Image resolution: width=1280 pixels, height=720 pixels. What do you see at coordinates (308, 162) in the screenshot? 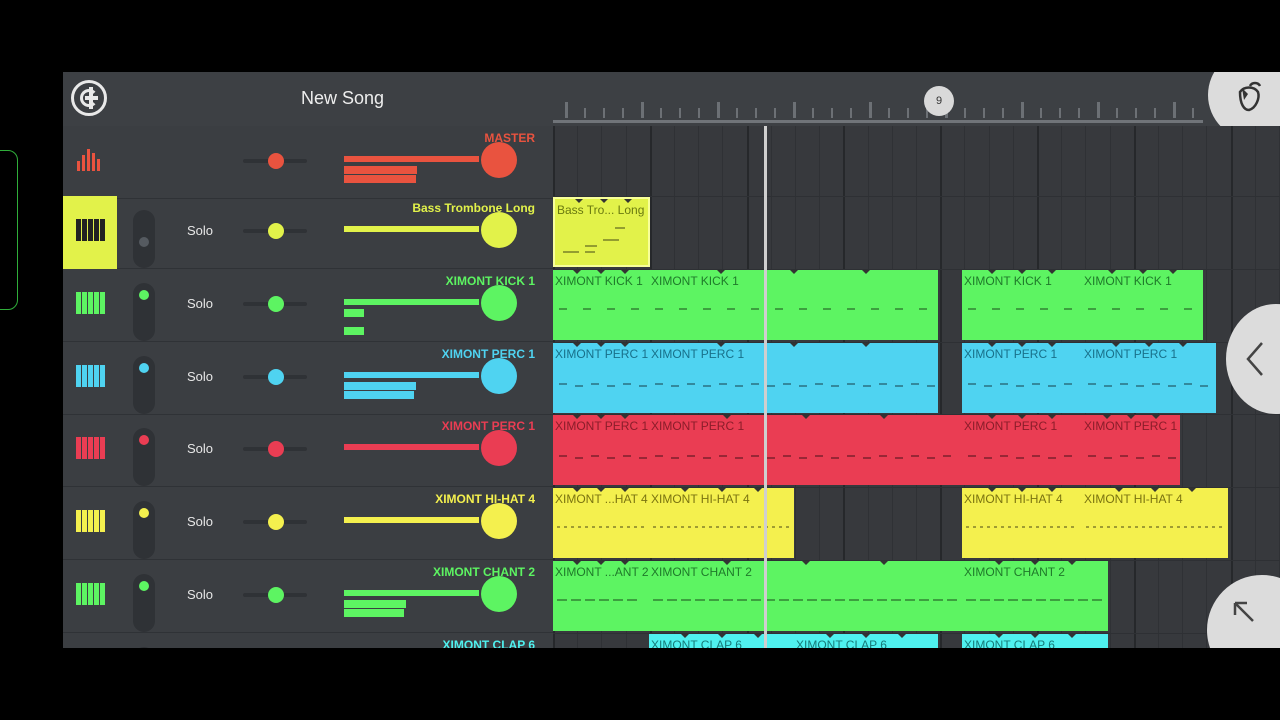
I see `track-row: MASTER` at bounding box center [308, 162].